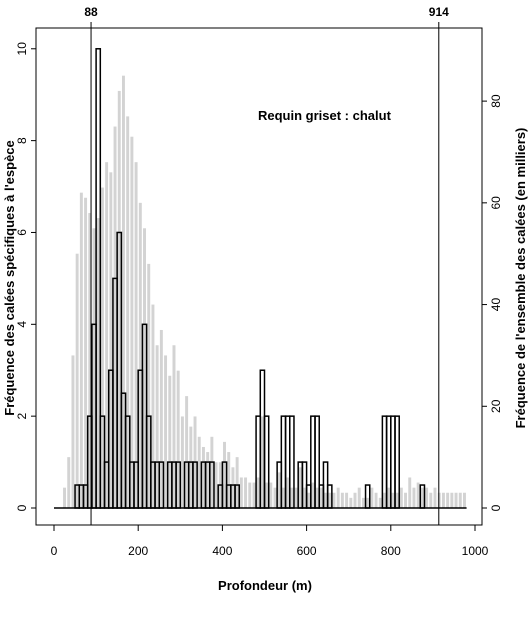 The height and width of the screenshot is (632, 529). I want to click on y-left-tick-label: 10, so click(22, 49).